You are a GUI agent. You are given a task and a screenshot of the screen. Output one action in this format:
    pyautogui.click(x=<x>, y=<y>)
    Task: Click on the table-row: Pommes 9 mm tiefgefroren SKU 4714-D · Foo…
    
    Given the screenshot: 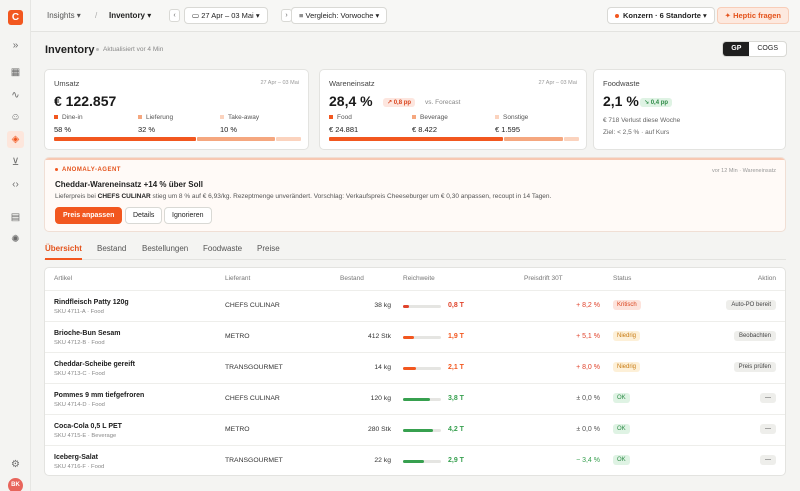 What is the action you would take?
    pyautogui.click(x=415, y=398)
    